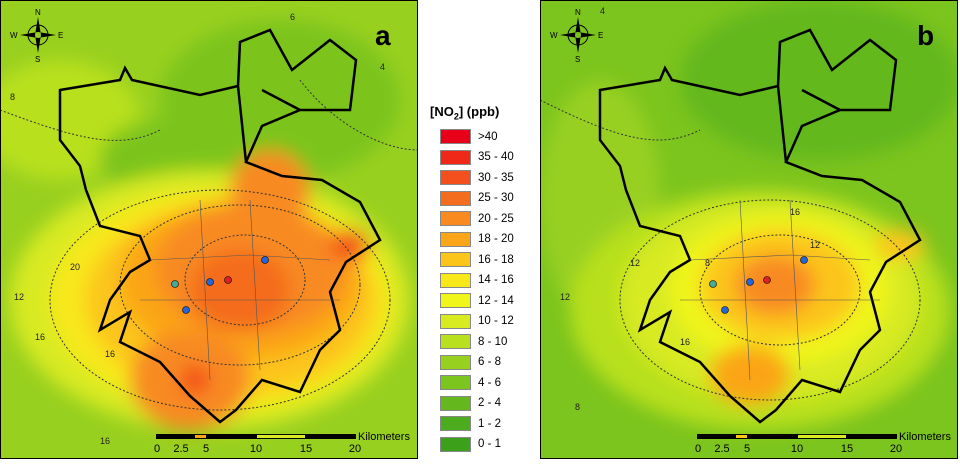  Describe the element at coordinates (476, 403) in the screenshot. I see `legend-item: 2 - 4` at that location.